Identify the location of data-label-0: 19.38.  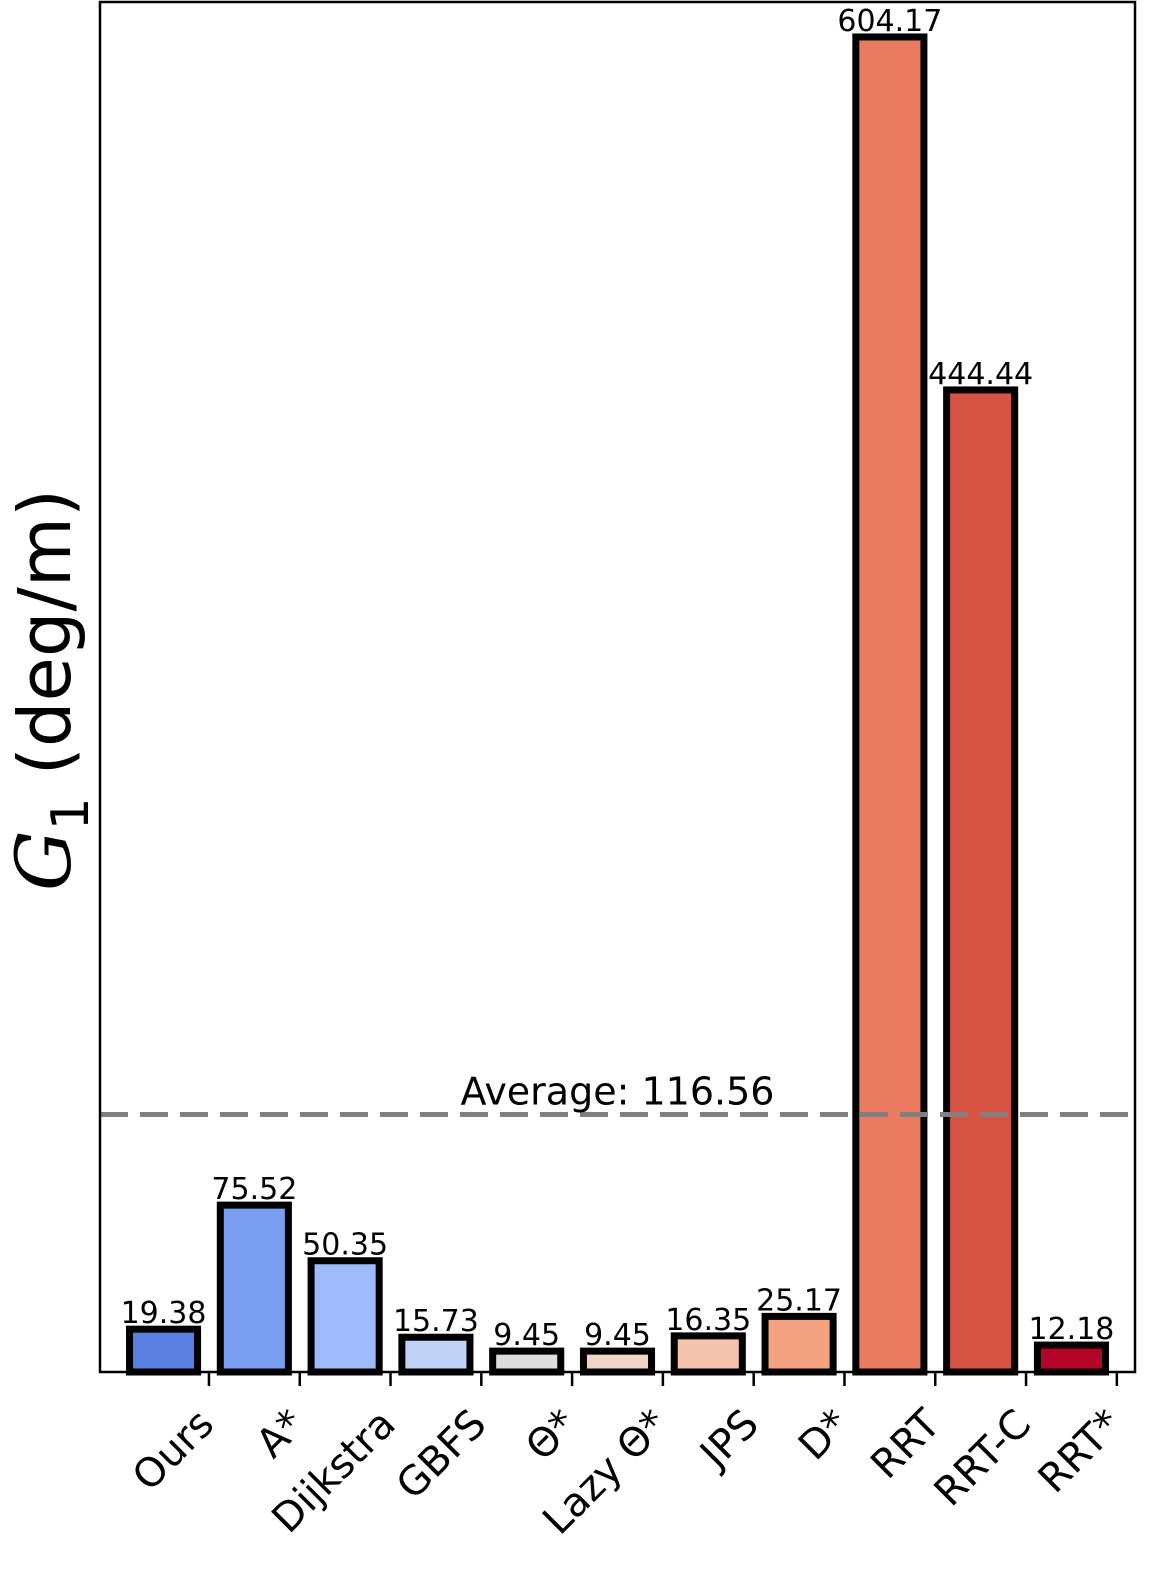
(164, 1313).